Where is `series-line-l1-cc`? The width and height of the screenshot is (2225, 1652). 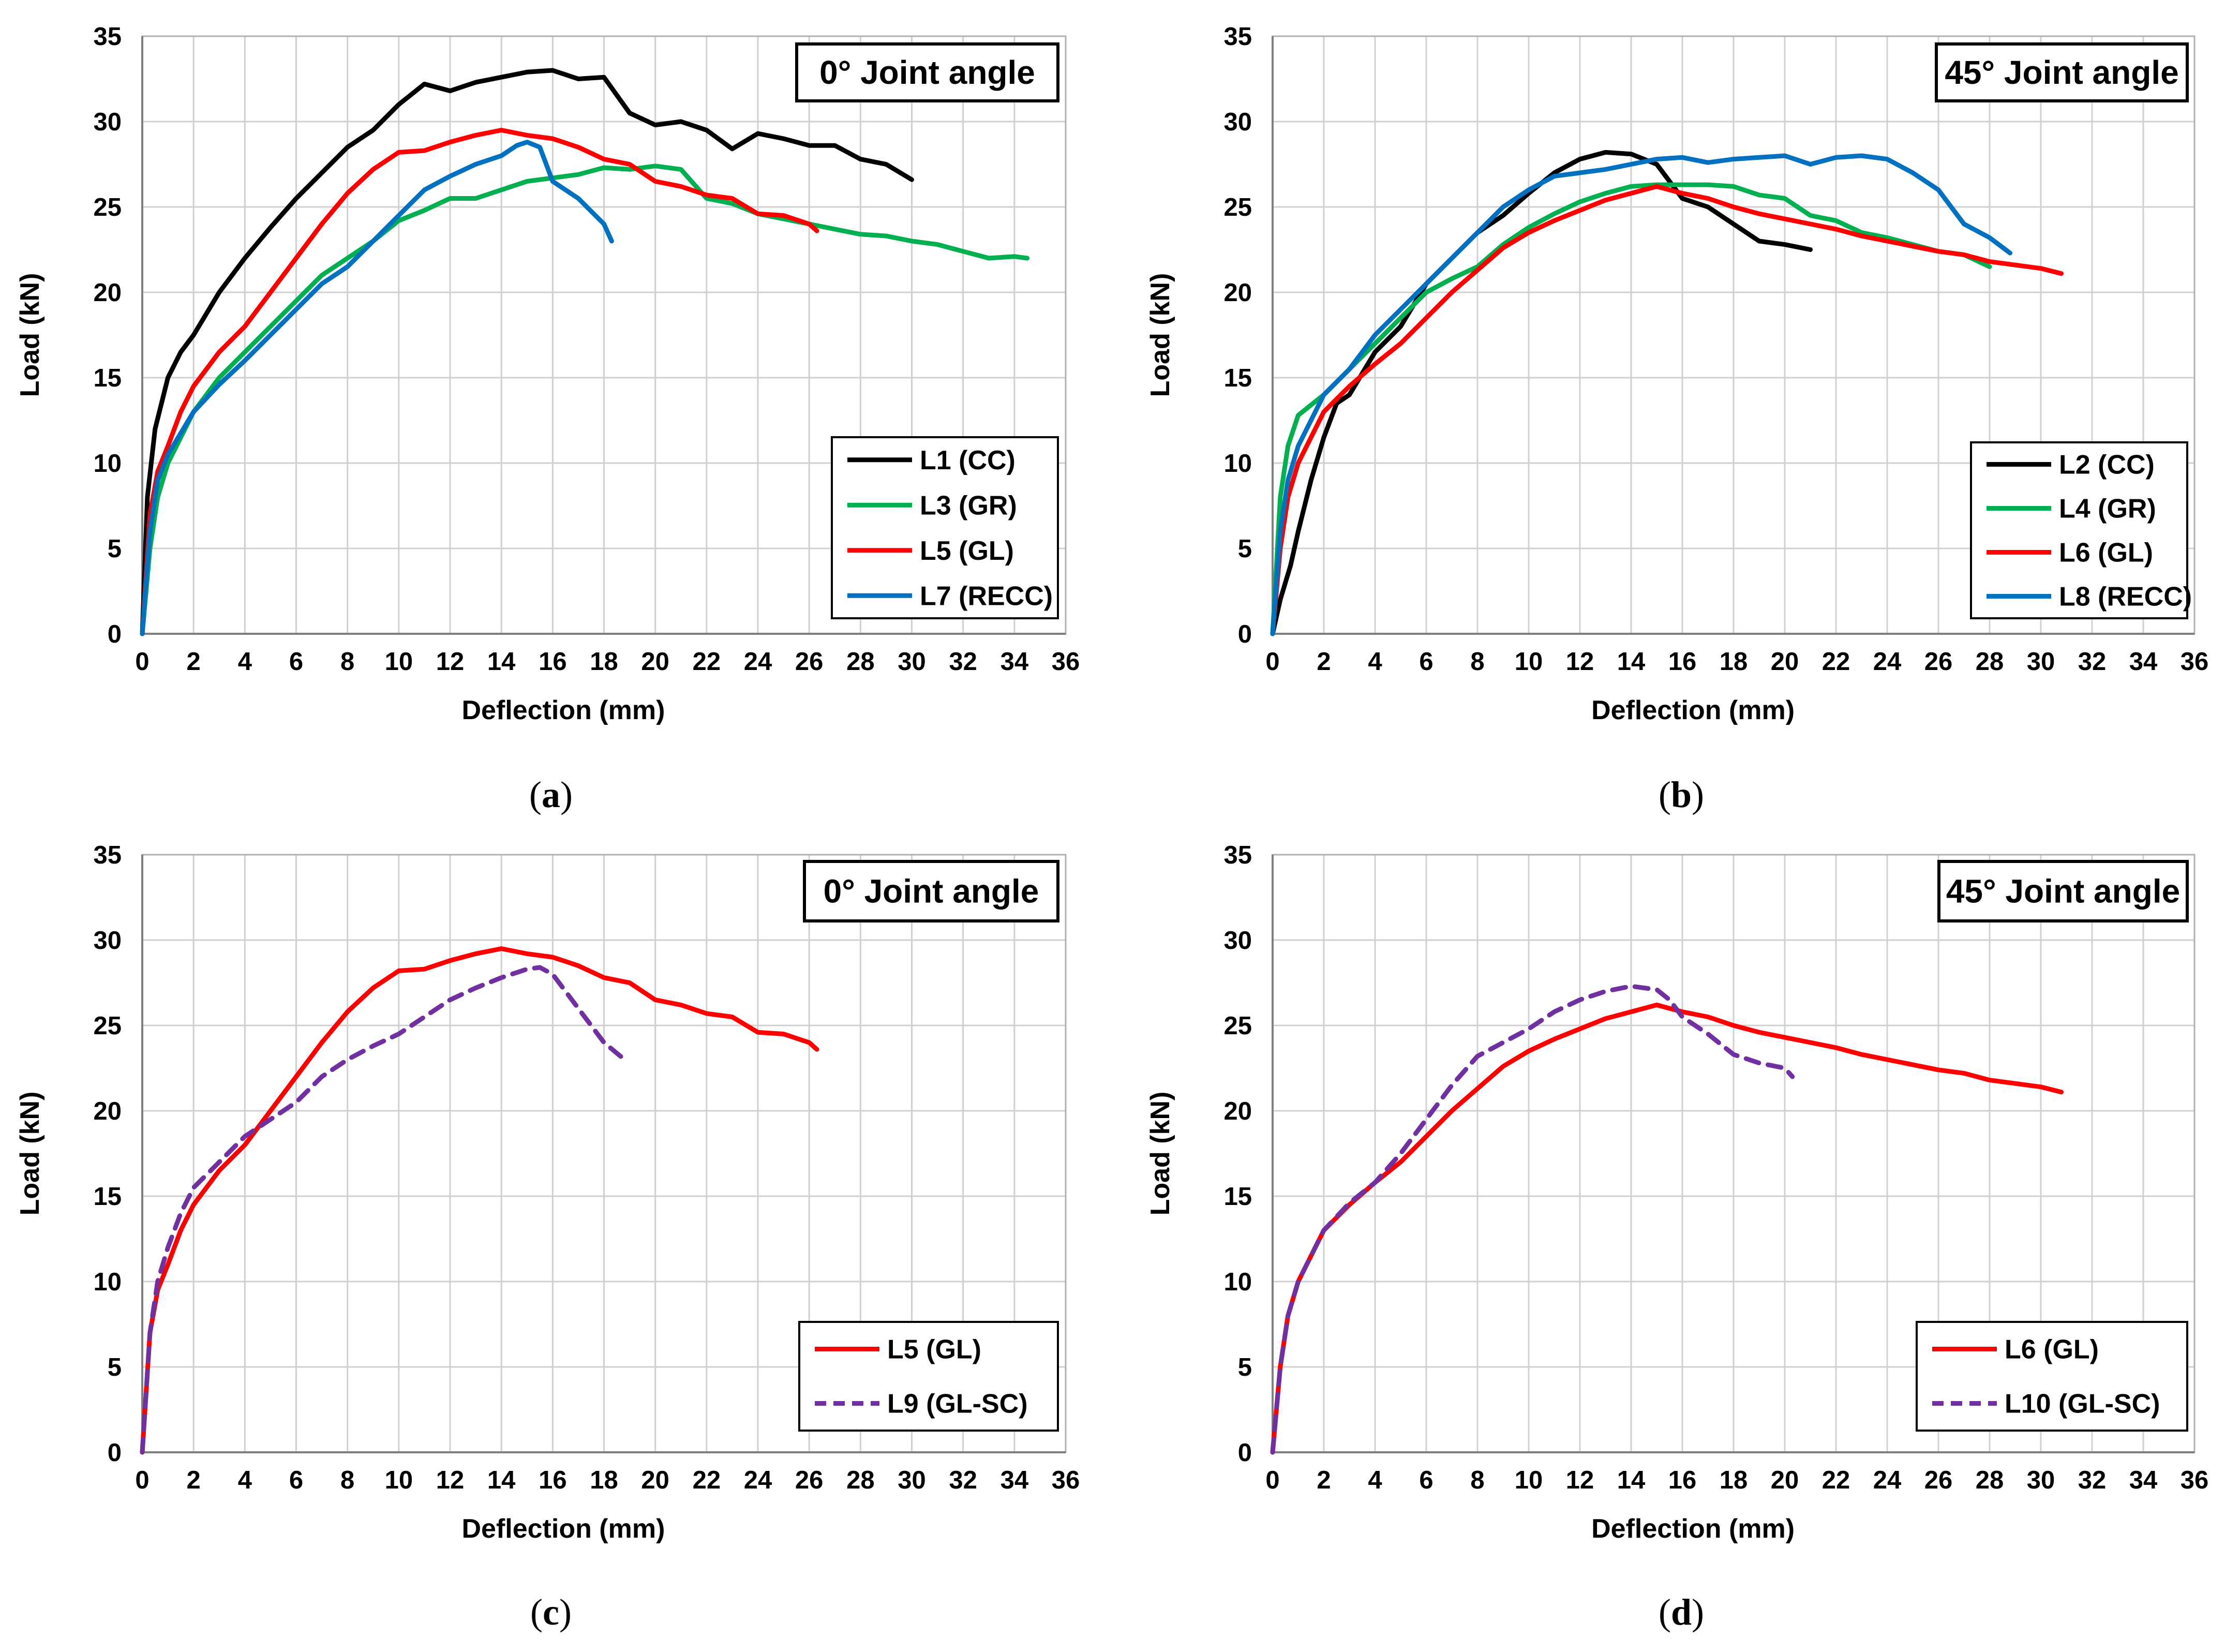
series-line-l1-cc is located at coordinates (527, 352).